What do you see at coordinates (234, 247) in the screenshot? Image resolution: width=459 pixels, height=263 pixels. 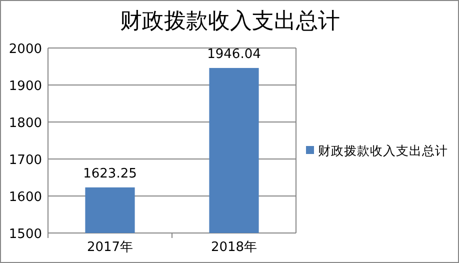 I see `x-tick-label: 2018年` at bounding box center [234, 247].